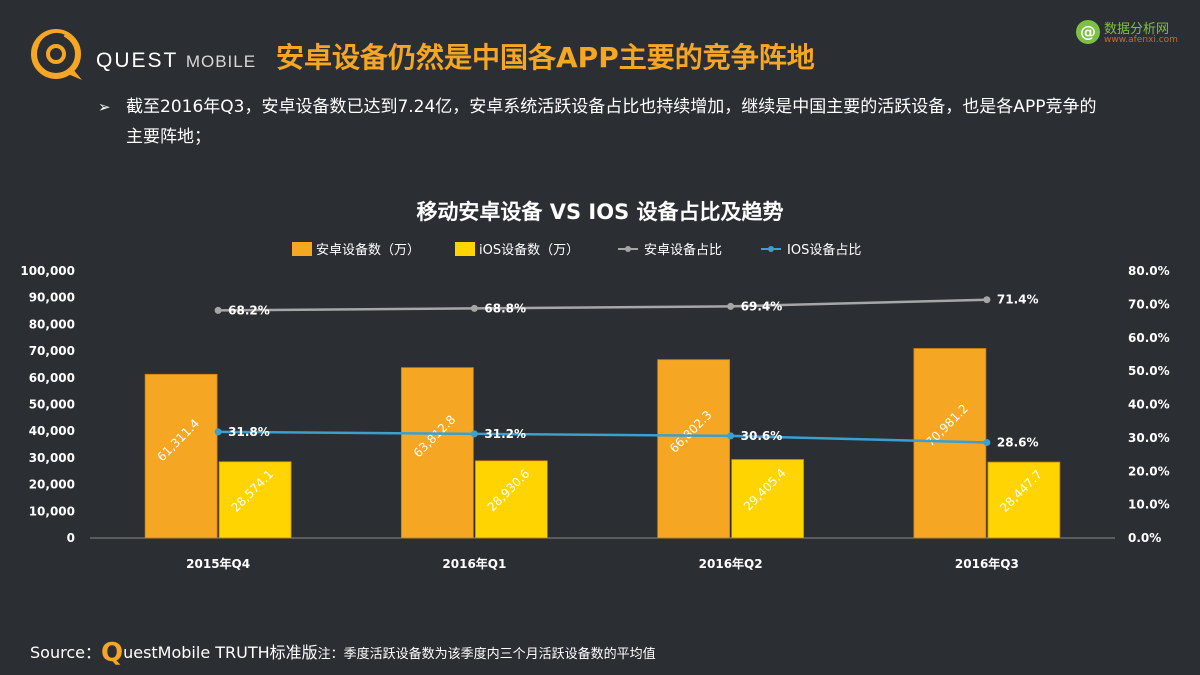  I want to click on brand-name: QUEST MOBILE, so click(176, 61).